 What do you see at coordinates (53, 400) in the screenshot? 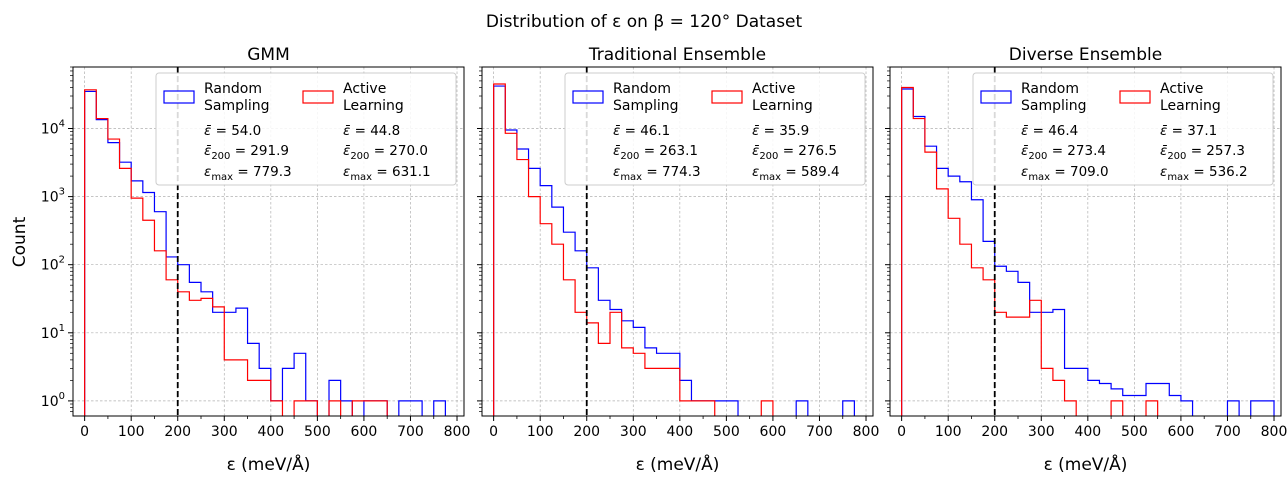
I see `y-tick-label: 10⁰` at bounding box center [53, 400].